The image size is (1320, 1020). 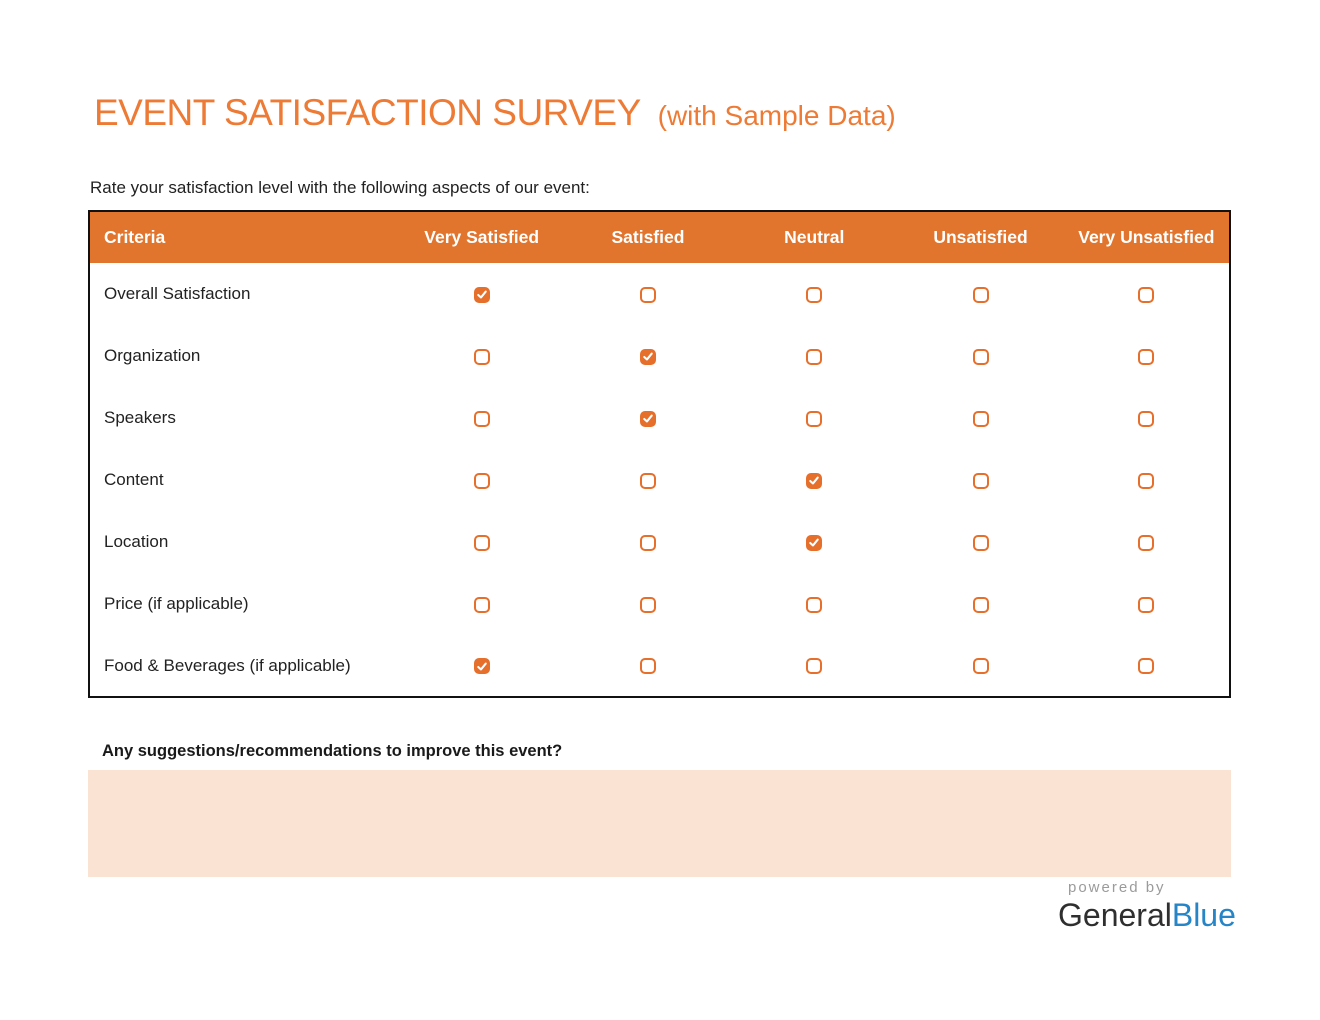 I want to click on checkbox-price-if-applicable-very-satisfied, so click(x=481, y=604).